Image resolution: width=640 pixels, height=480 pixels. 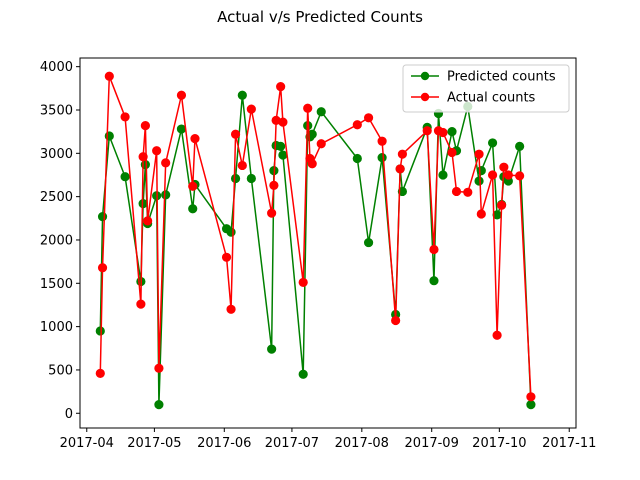 What do you see at coordinates (56, 197) in the screenshot?
I see `y-tick-label: 2500` at bounding box center [56, 197].